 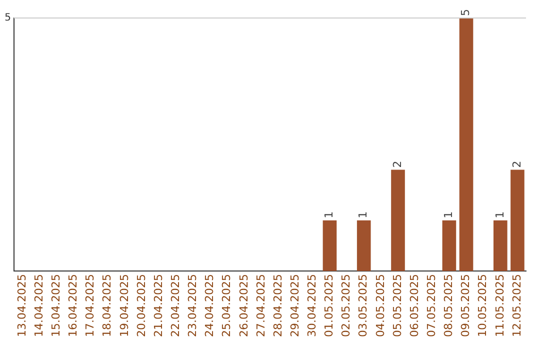 What do you see at coordinates (312, 306) in the screenshot?
I see `x-tick-label: 30.04.2025` at bounding box center [312, 306].